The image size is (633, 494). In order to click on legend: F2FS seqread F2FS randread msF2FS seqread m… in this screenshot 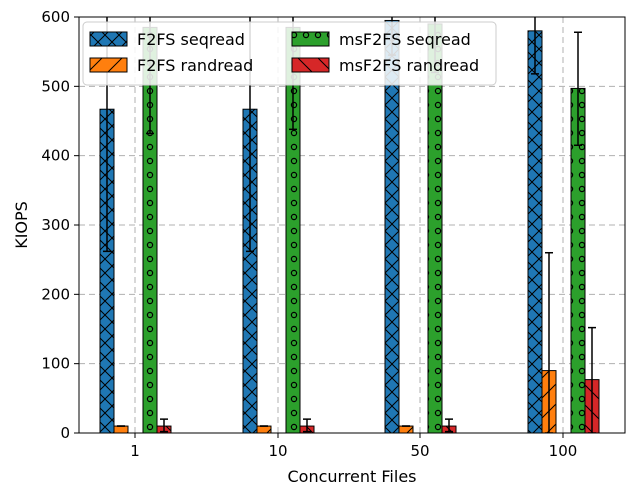, I will do `click(289, 53)`.